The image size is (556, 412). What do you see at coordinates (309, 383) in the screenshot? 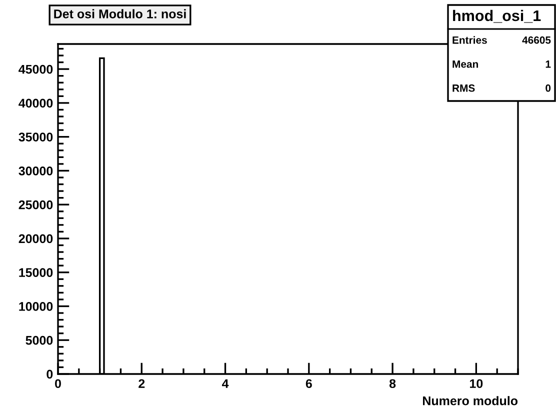
I see `x-tick-label: 6` at bounding box center [309, 383].